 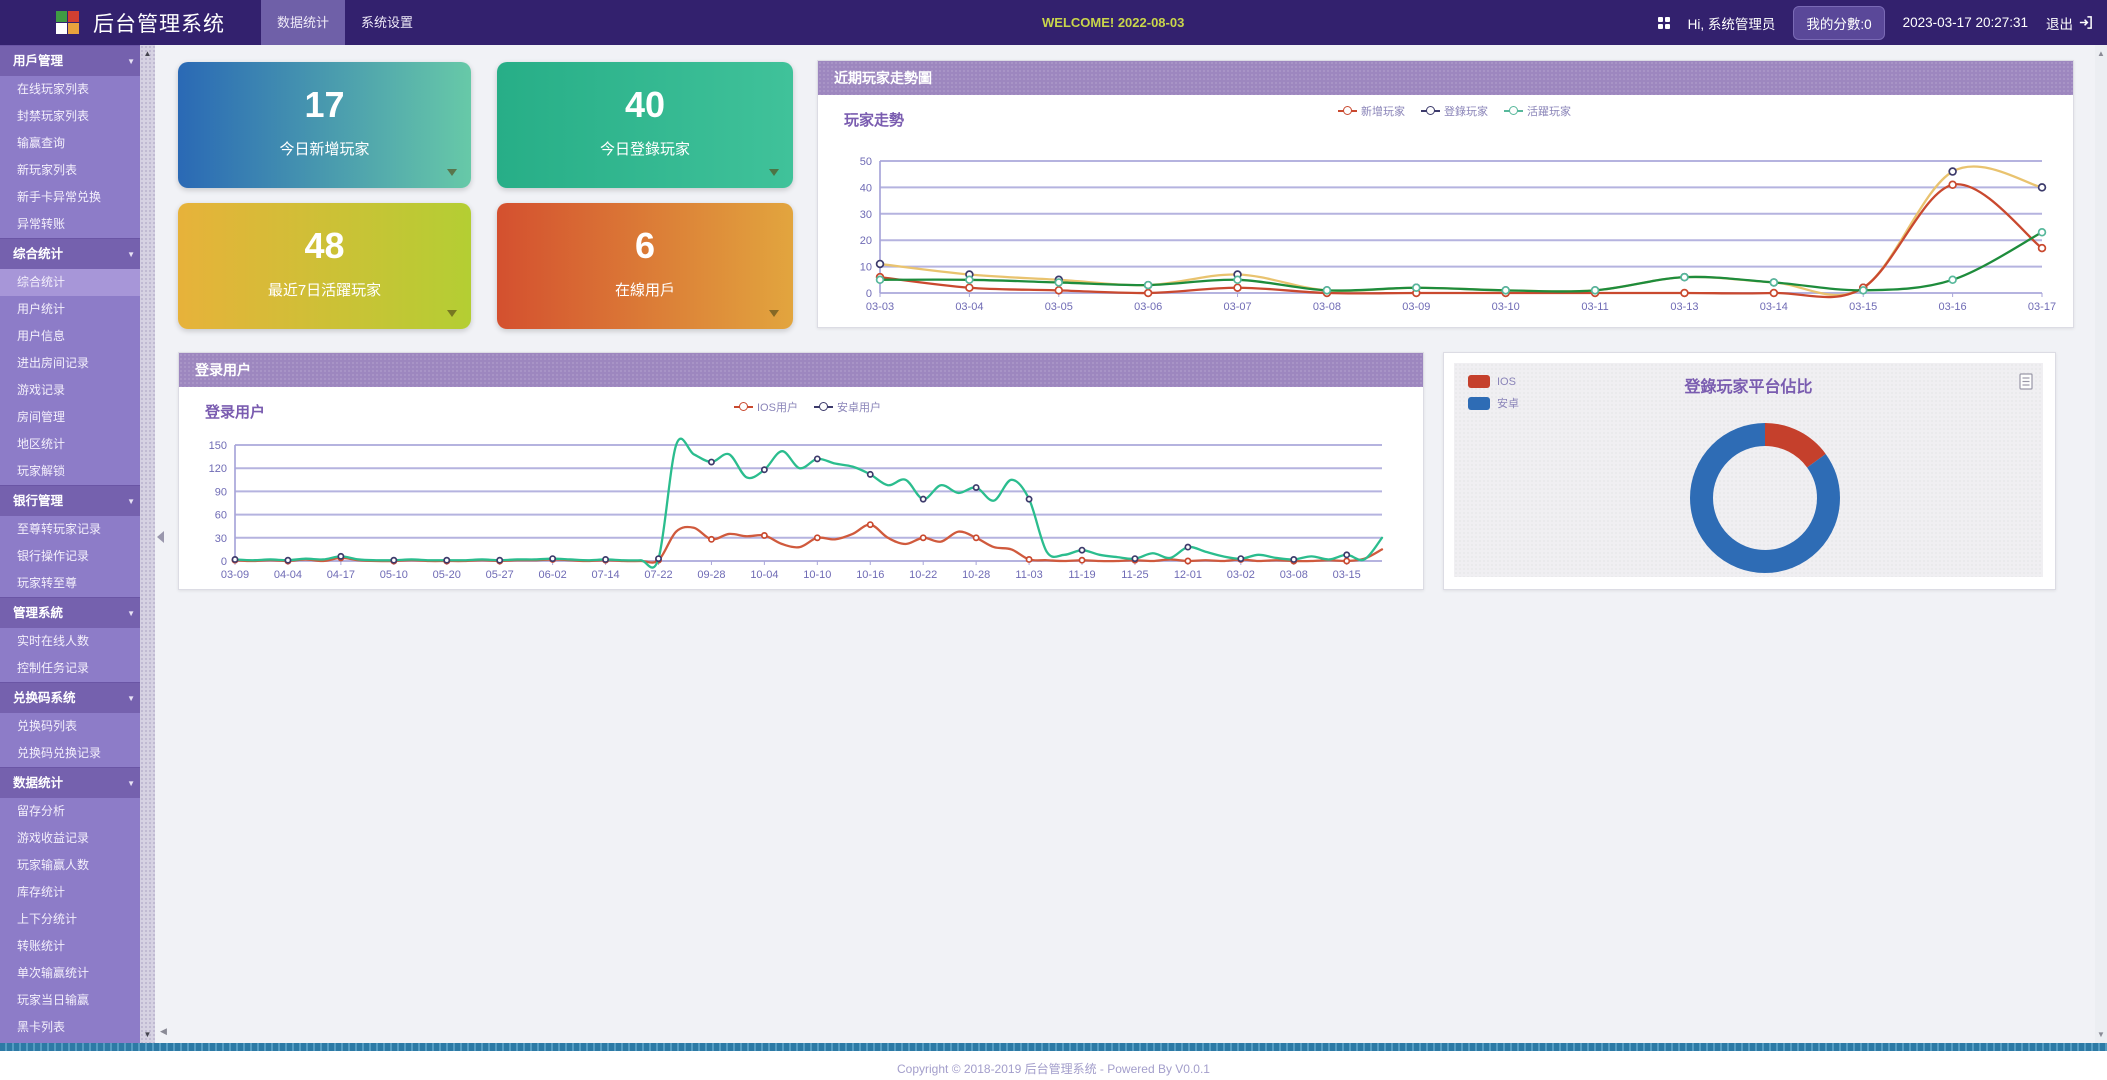 I want to click on sidebar-item-综合统计: 综合统计, so click(x=70, y=282).